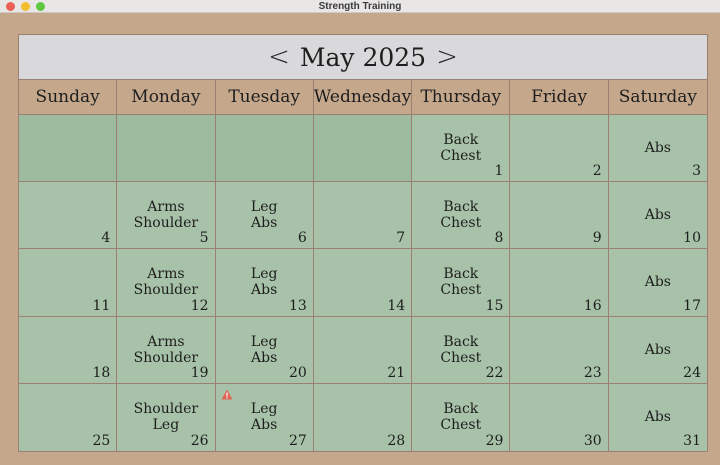 This screenshot has width=720, height=465. What do you see at coordinates (559, 149) in the screenshot?
I see `day-cell-2: 2` at bounding box center [559, 149].